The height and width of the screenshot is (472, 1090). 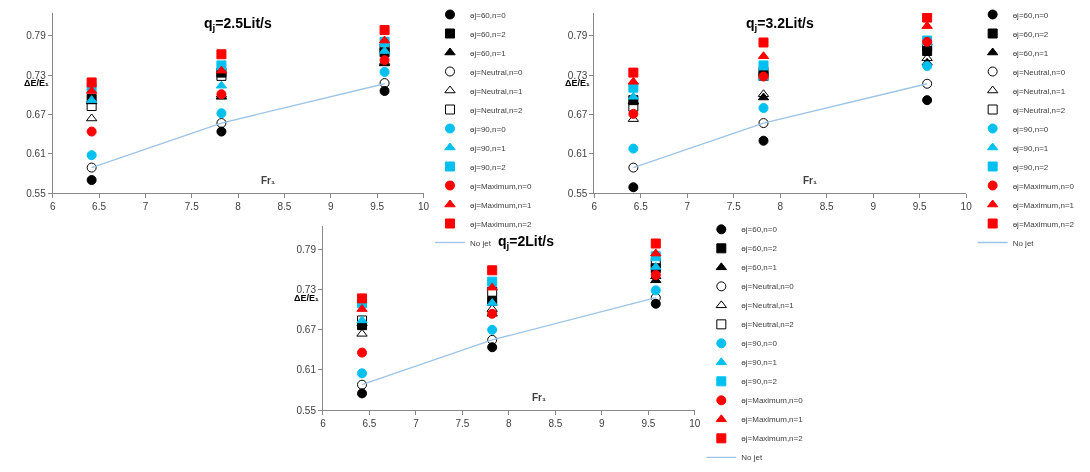 I want to click on chart-title: q$_{j}$=2.5Lit/s, so click(x=238, y=24).